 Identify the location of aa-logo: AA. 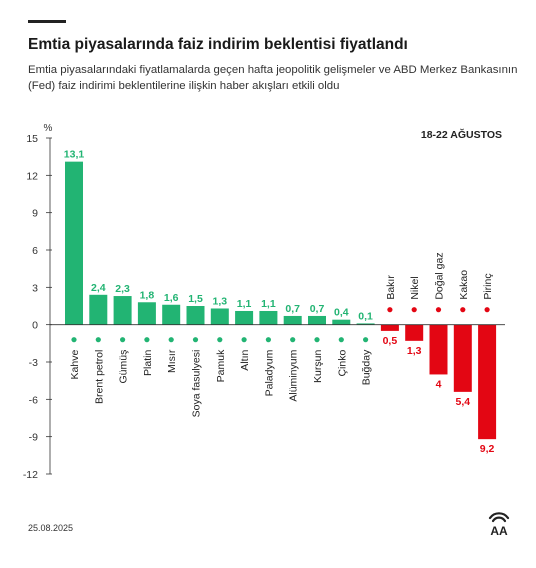
(499, 525).